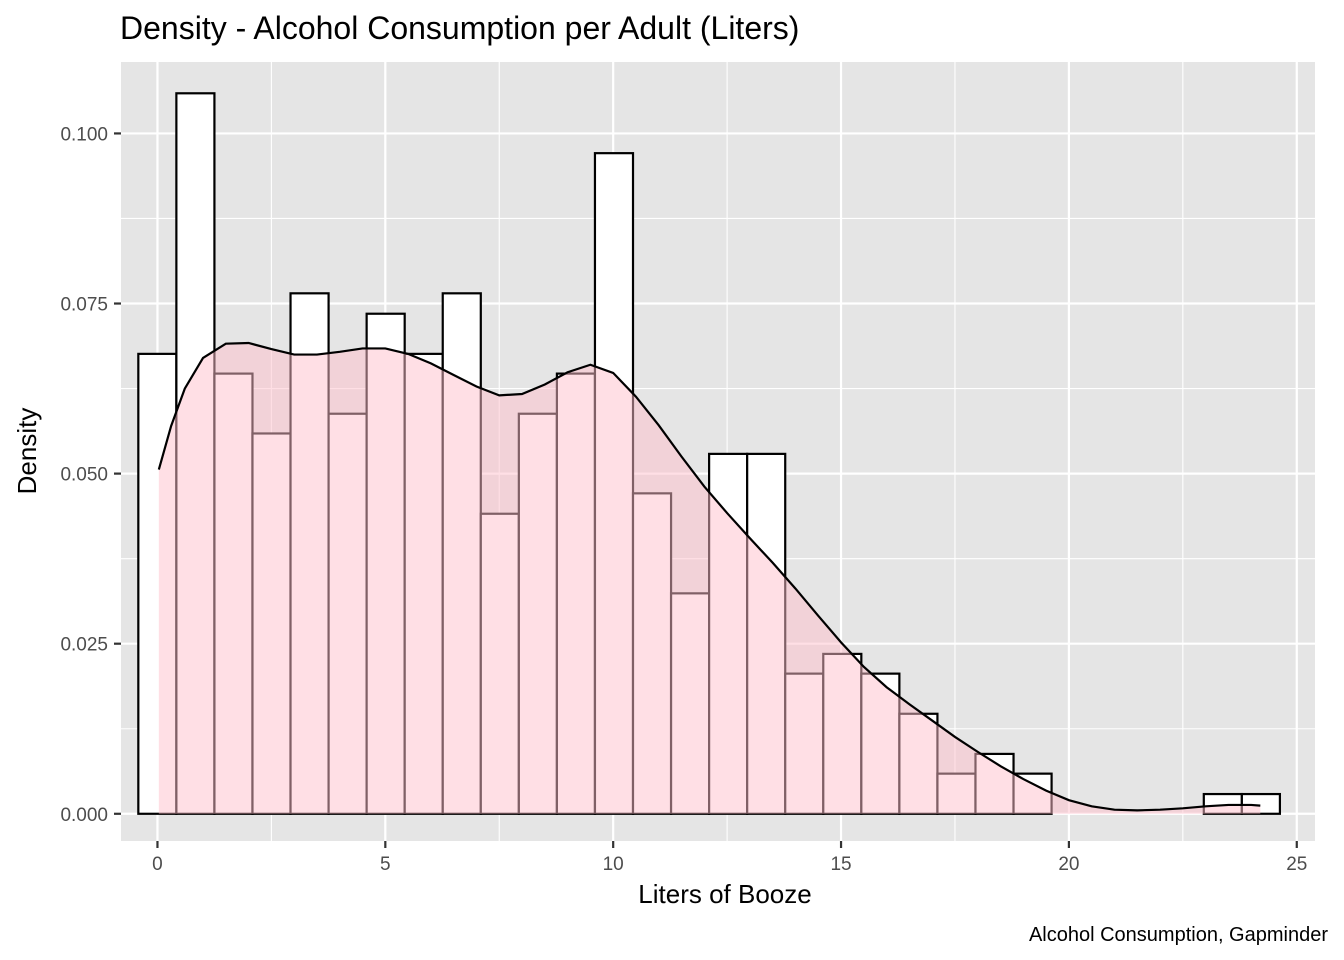 The height and width of the screenshot is (960, 1344). What do you see at coordinates (84, 645) in the screenshot?
I see `y-tick-label: 0.025` at bounding box center [84, 645].